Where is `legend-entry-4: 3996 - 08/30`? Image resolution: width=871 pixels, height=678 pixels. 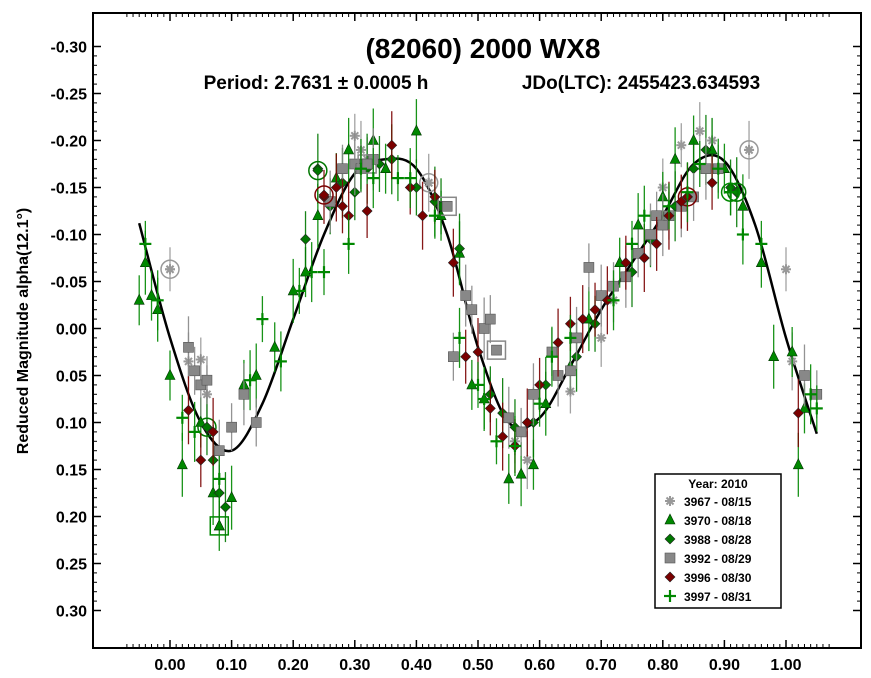
legend-entry-4: 3996 - 08/30 is located at coordinates (708, 578).